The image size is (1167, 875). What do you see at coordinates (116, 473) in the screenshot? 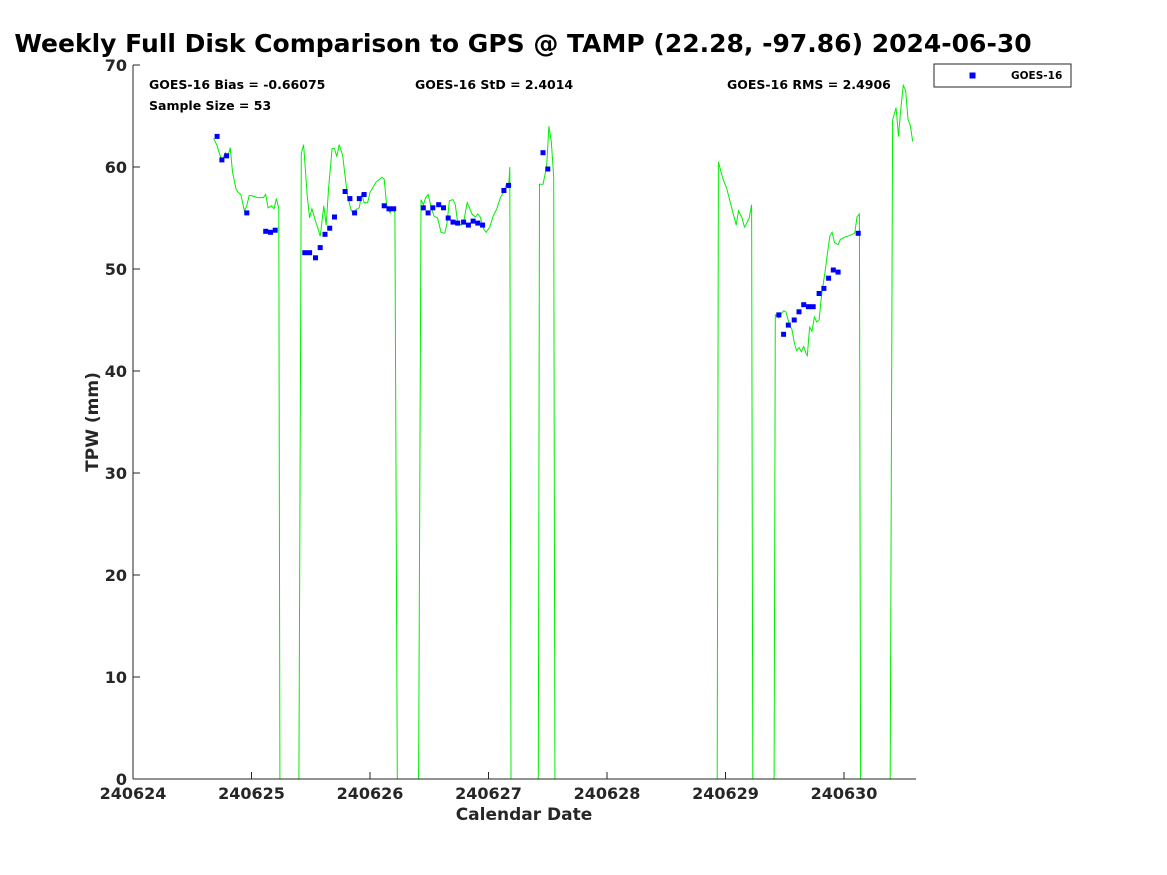
I see `y-tick-label: 30` at bounding box center [116, 473].